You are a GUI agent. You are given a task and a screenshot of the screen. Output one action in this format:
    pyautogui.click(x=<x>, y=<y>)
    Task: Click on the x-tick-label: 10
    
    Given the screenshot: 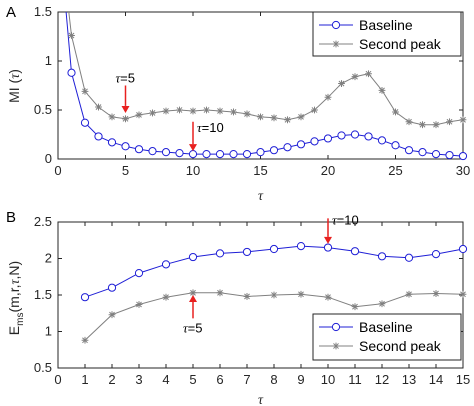 What is the action you would take?
    pyautogui.click(x=328, y=379)
    